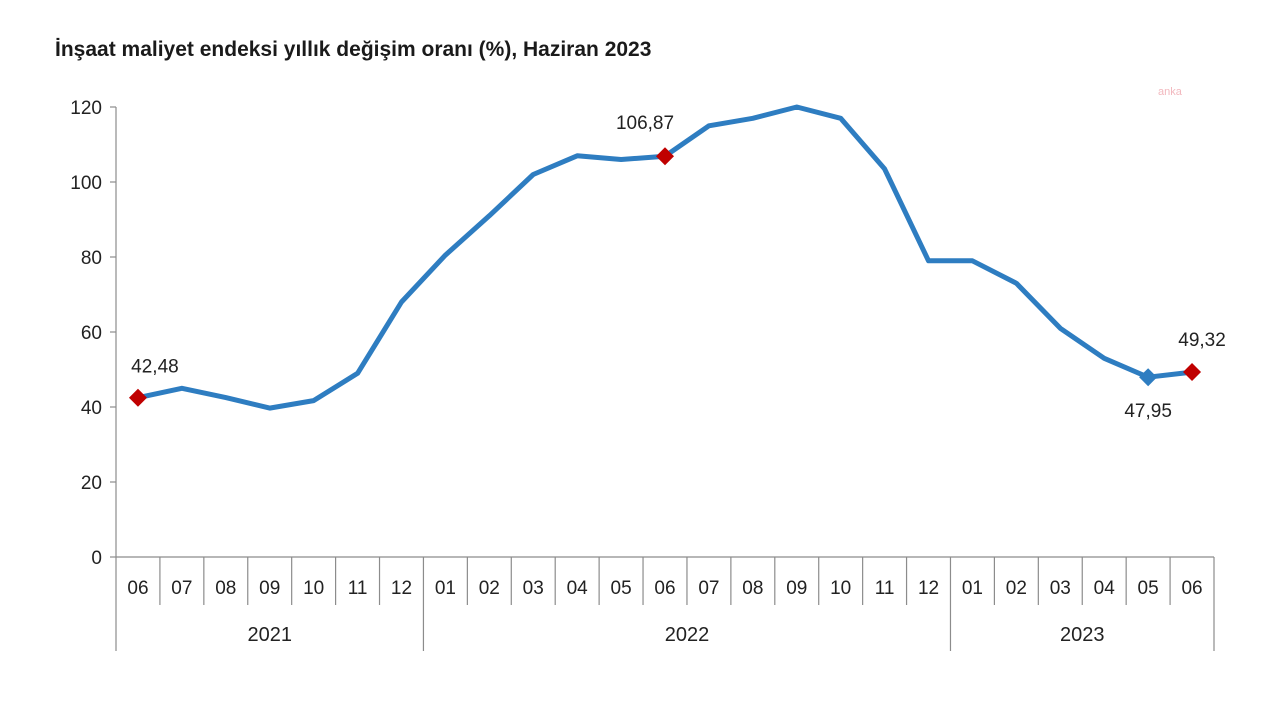 The width and height of the screenshot is (1280, 720). I want to click on year-groups: 2021 2022 2023, so click(665, 628).